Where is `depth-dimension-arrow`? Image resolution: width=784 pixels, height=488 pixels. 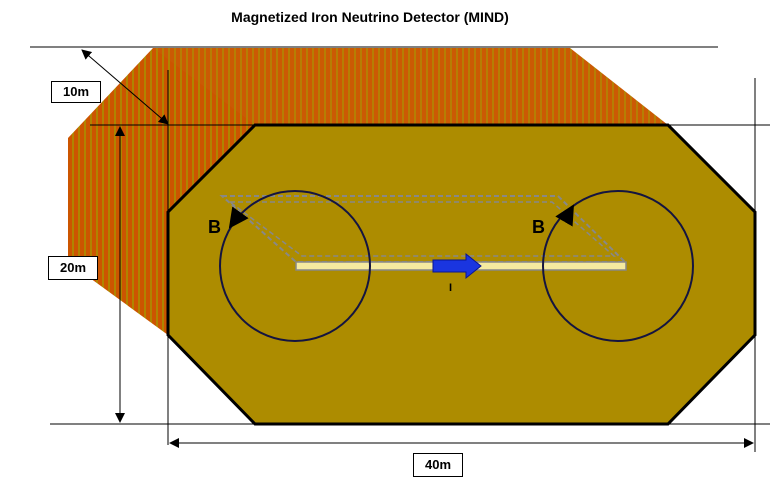
depth-dimension-arrow is located at coordinates (125, 87).